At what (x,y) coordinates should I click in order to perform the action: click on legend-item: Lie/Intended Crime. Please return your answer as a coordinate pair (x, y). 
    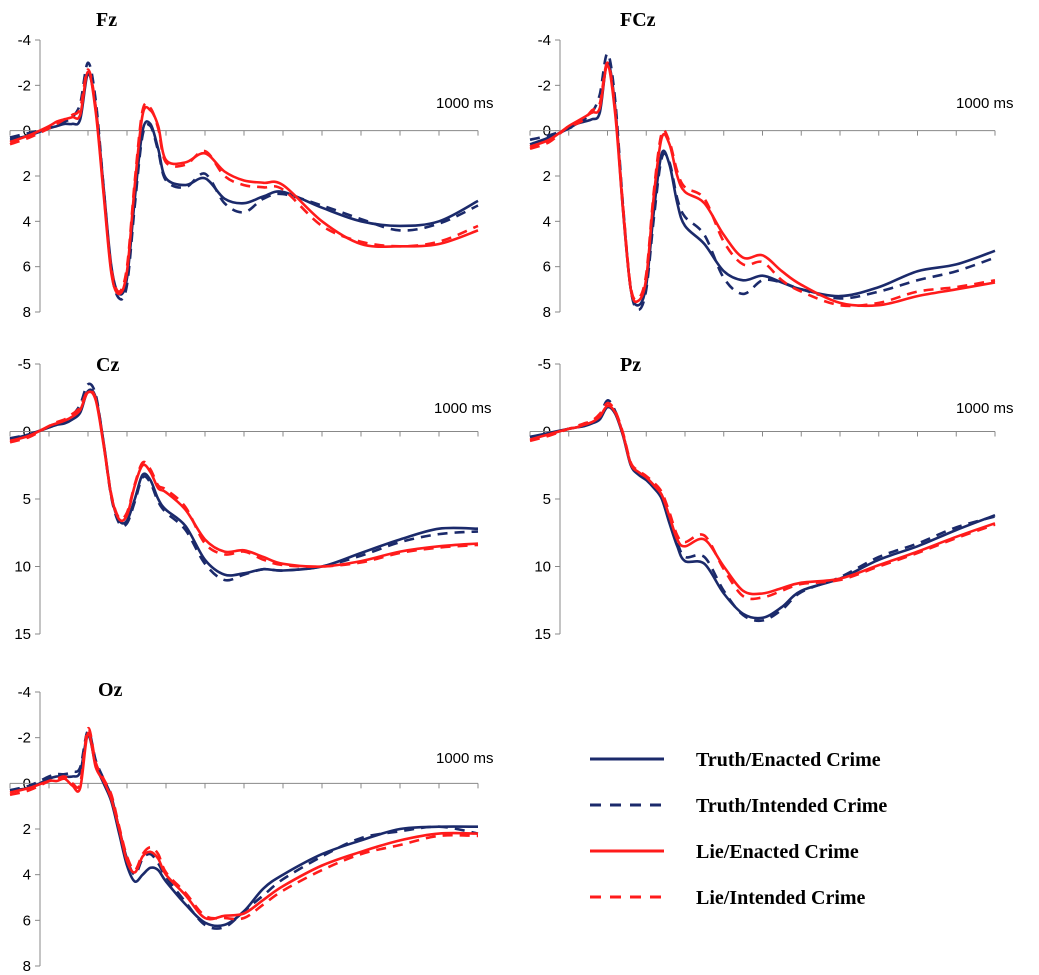
    Looking at the image, I should click on (728, 898).